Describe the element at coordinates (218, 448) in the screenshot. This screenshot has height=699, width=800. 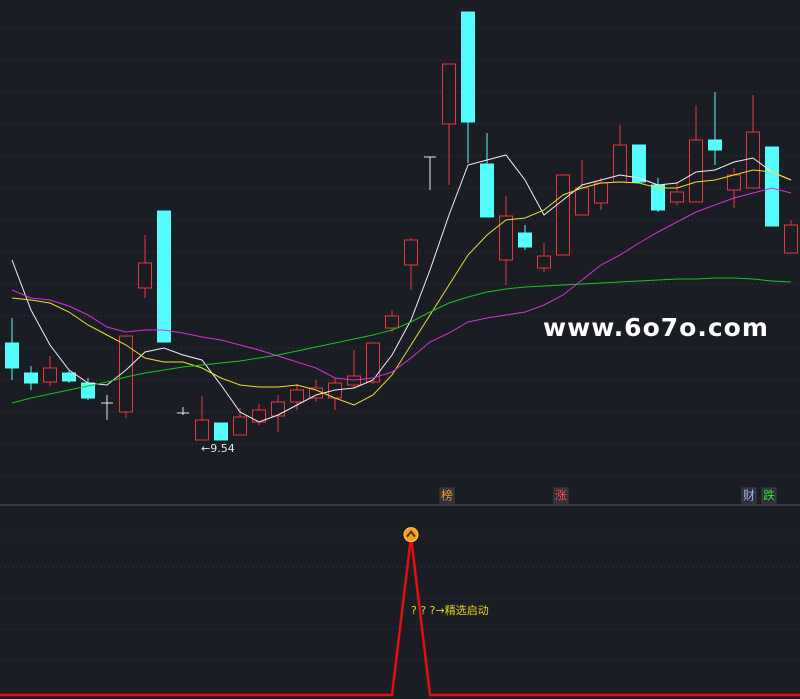
I see `low-annotation: ←9.54` at that location.